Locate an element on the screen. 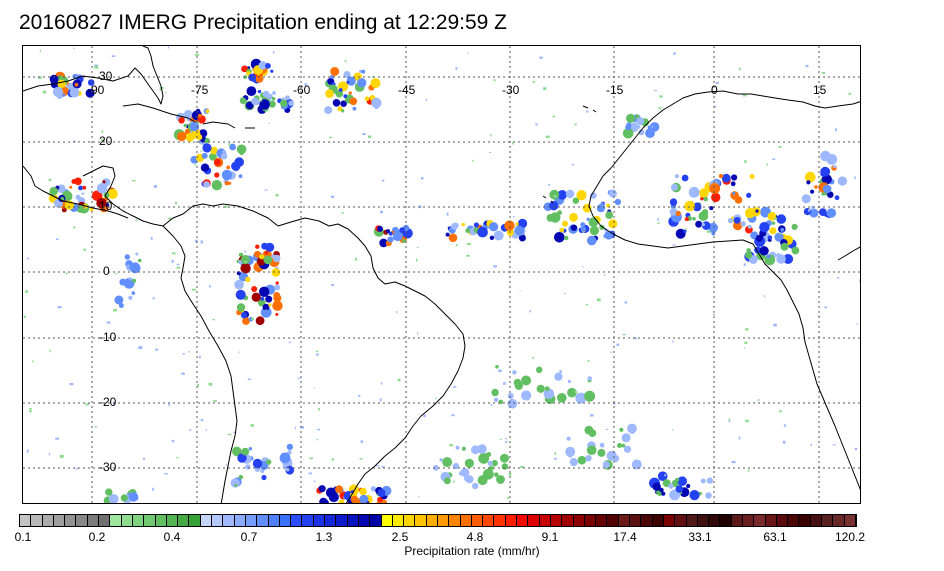 The image size is (944, 571). colorbar-tick: 4.8 is located at coordinates (475, 537).